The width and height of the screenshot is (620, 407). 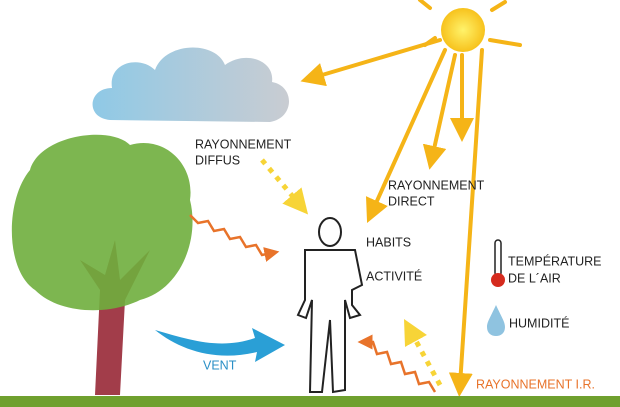 I want to click on diffuse-label: DIFFUS, so click(x=217, y=160).